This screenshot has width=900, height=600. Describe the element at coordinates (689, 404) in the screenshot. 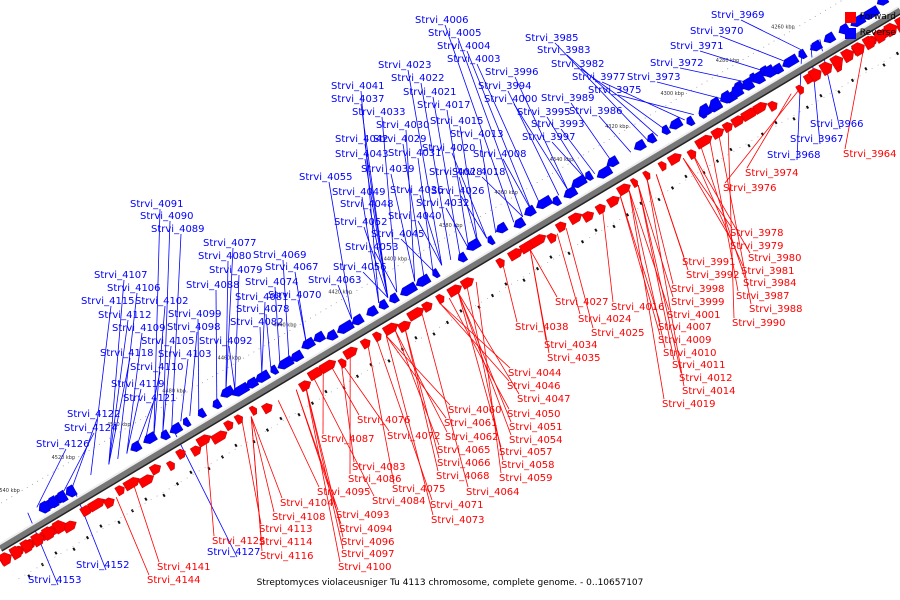

I see `forward-gene-label: Strvi_4019` at that location.